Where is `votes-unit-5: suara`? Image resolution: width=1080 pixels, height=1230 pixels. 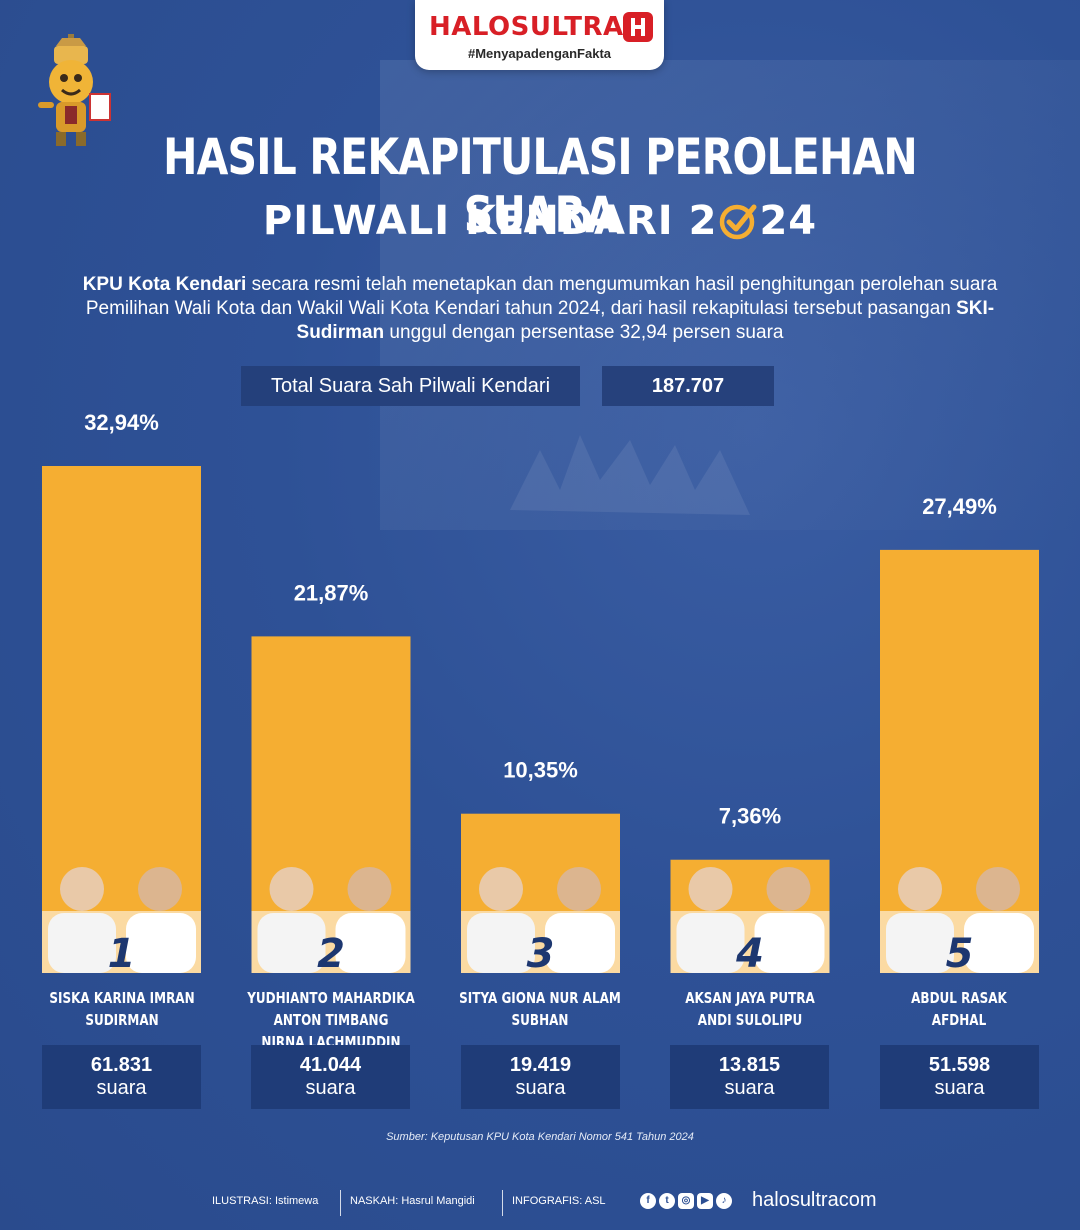 votes-unit-5: suara is located at coordinates (959, 1088).